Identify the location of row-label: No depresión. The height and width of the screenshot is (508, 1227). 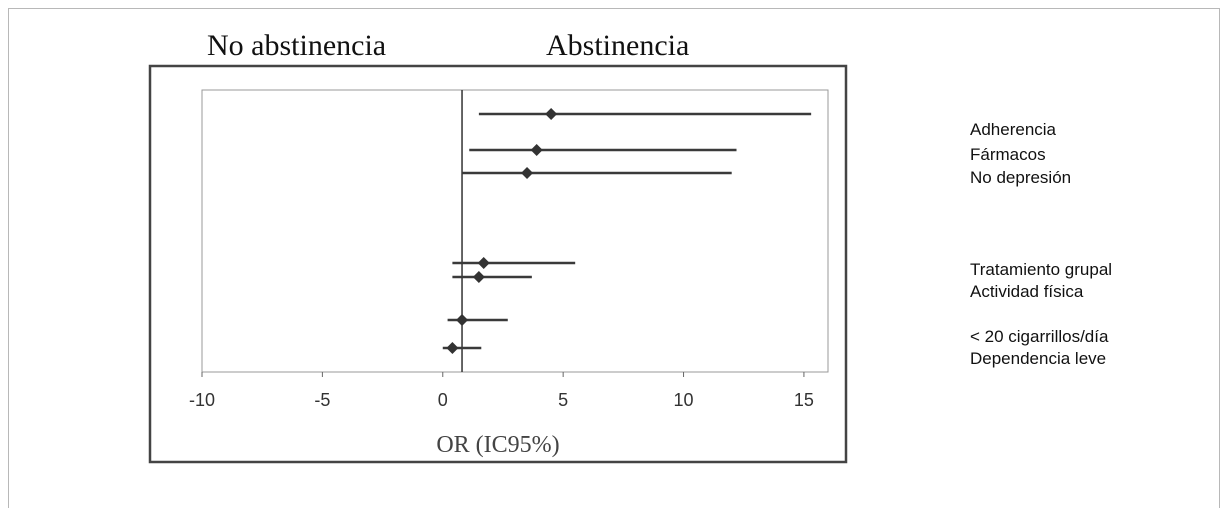
(1020, 177).